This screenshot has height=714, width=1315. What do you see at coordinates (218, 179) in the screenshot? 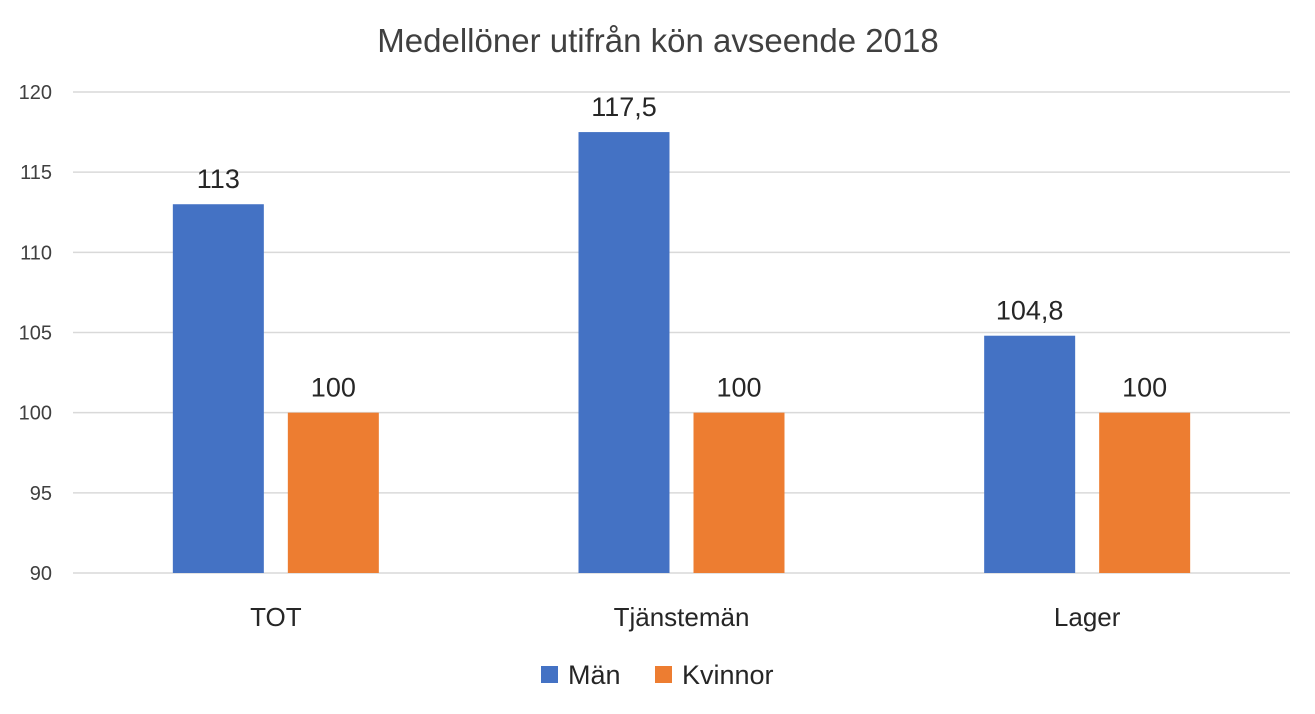
I see `data-label: 113` at bounding box center [218, 179].